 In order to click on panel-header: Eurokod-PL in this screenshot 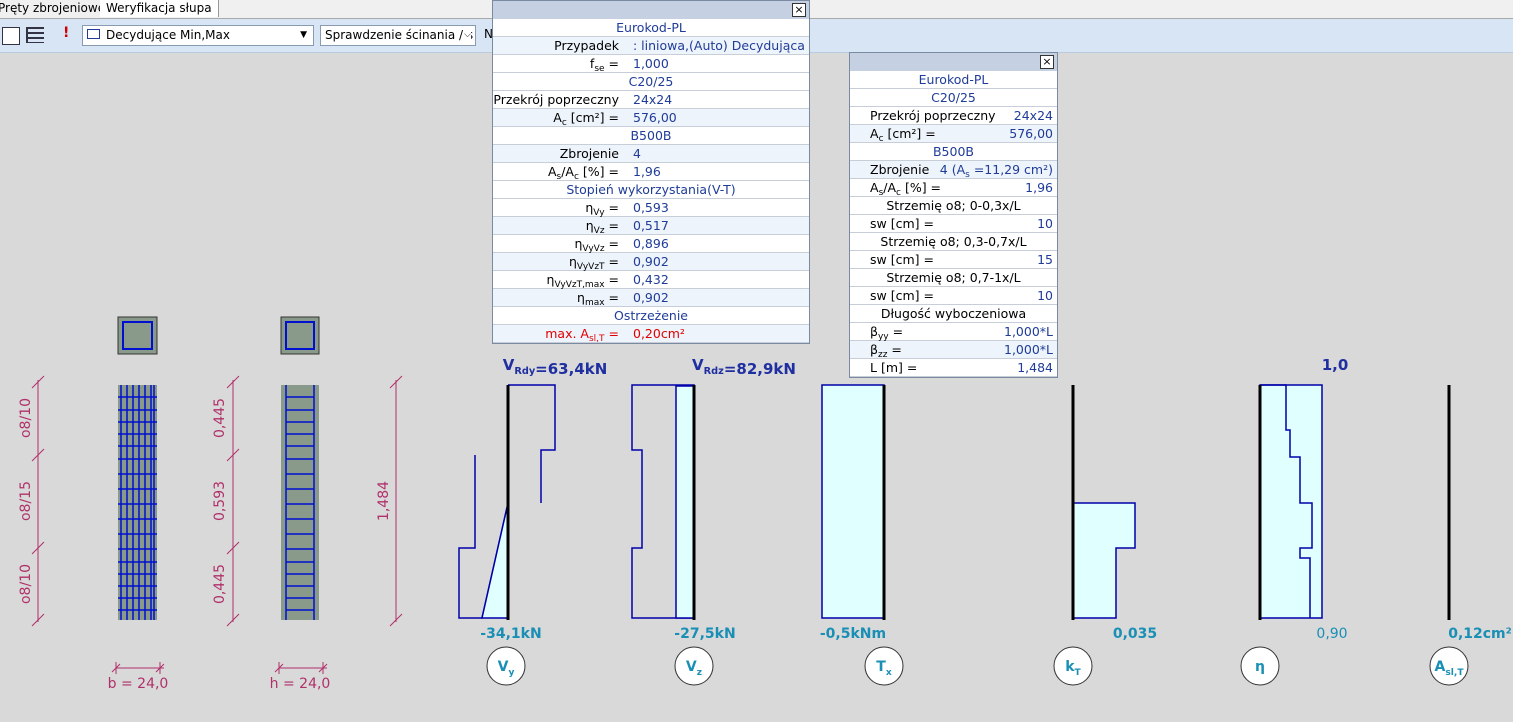, I will do `click(953, 80)`.